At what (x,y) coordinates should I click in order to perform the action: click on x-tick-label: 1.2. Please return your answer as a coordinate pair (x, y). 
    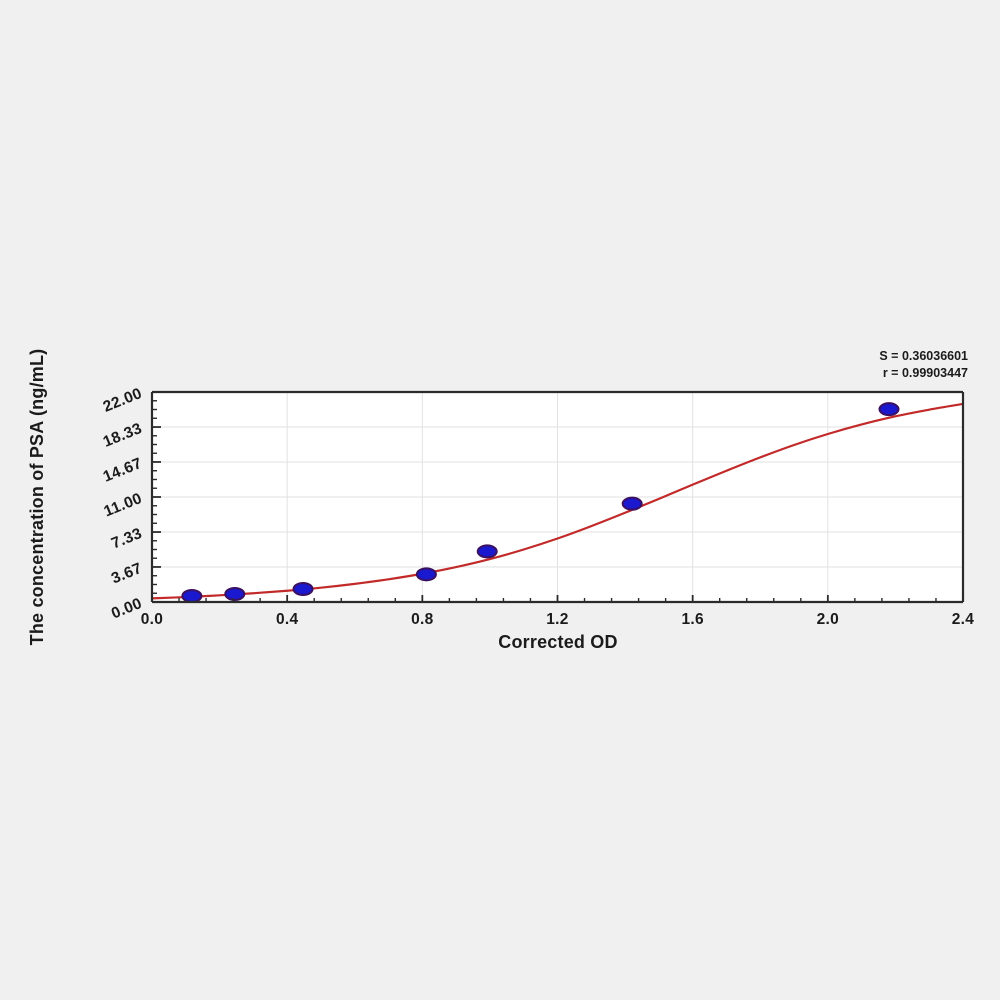
    Looking at the image, I should click on (557, 619).